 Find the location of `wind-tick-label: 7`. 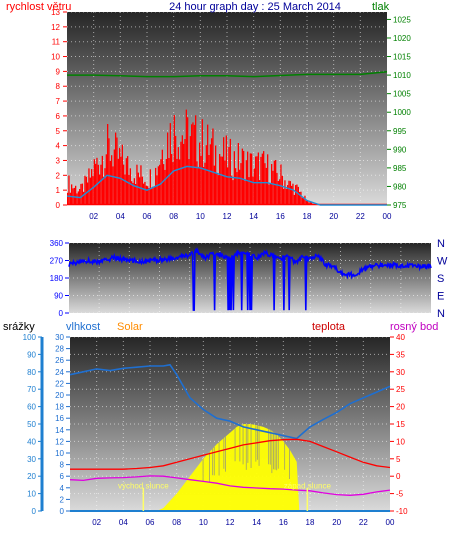

wind-tick-label: 7 is located at coordinates (58, 101).